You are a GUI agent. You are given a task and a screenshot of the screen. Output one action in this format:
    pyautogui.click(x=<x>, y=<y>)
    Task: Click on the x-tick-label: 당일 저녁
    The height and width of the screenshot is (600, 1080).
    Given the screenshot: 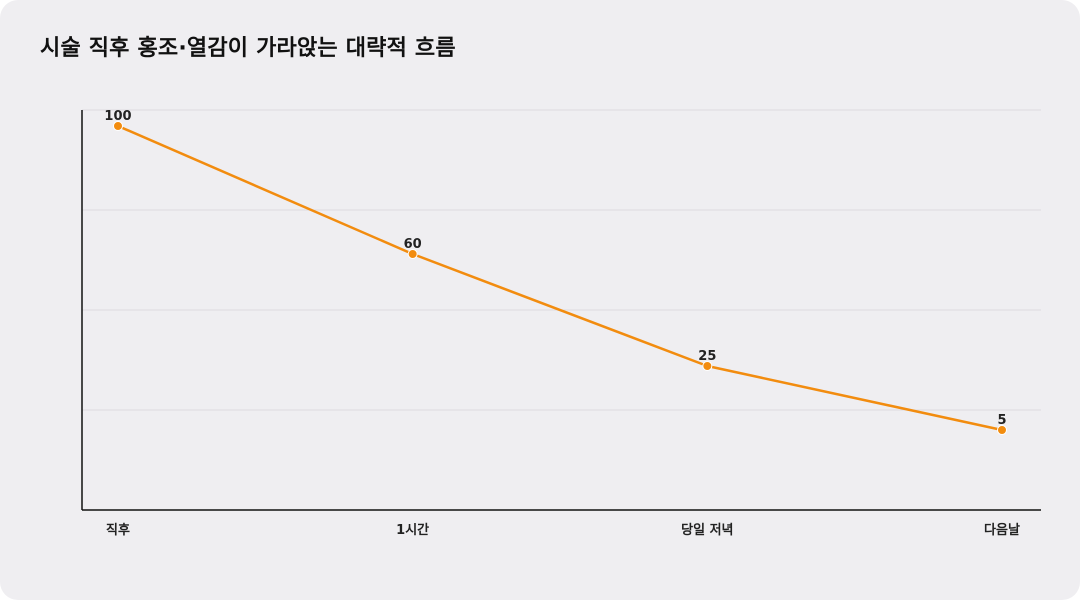 What is the action you would take?
    pyautogui.click(x=707, y=530)
    